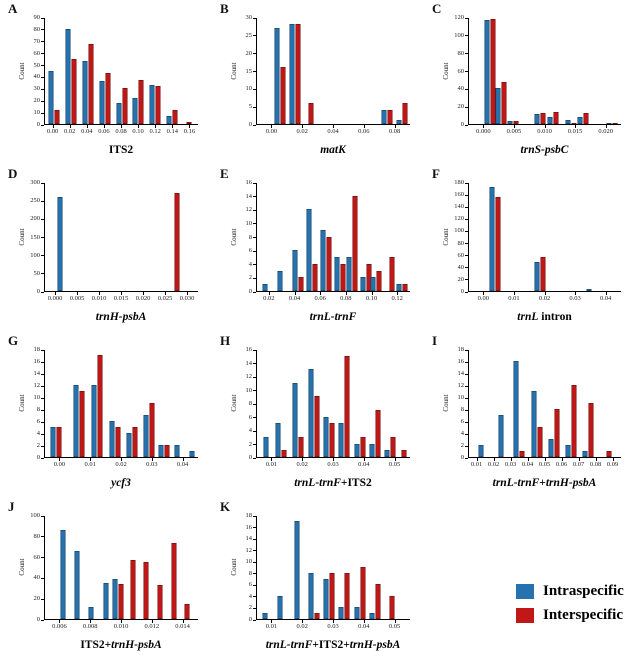 This screenshot has height=660, width=635. Describe the element at coordinates (436, 173) in the screenshot. I see `panel-letter-F: F` at that location.